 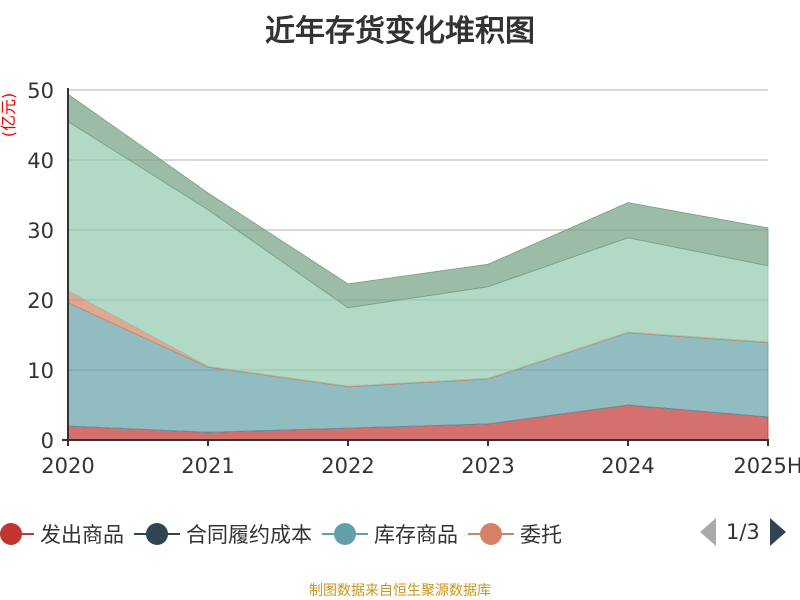 I want to click on chart-title: 近年存货变化堆积图, so click(x=400, y=31).